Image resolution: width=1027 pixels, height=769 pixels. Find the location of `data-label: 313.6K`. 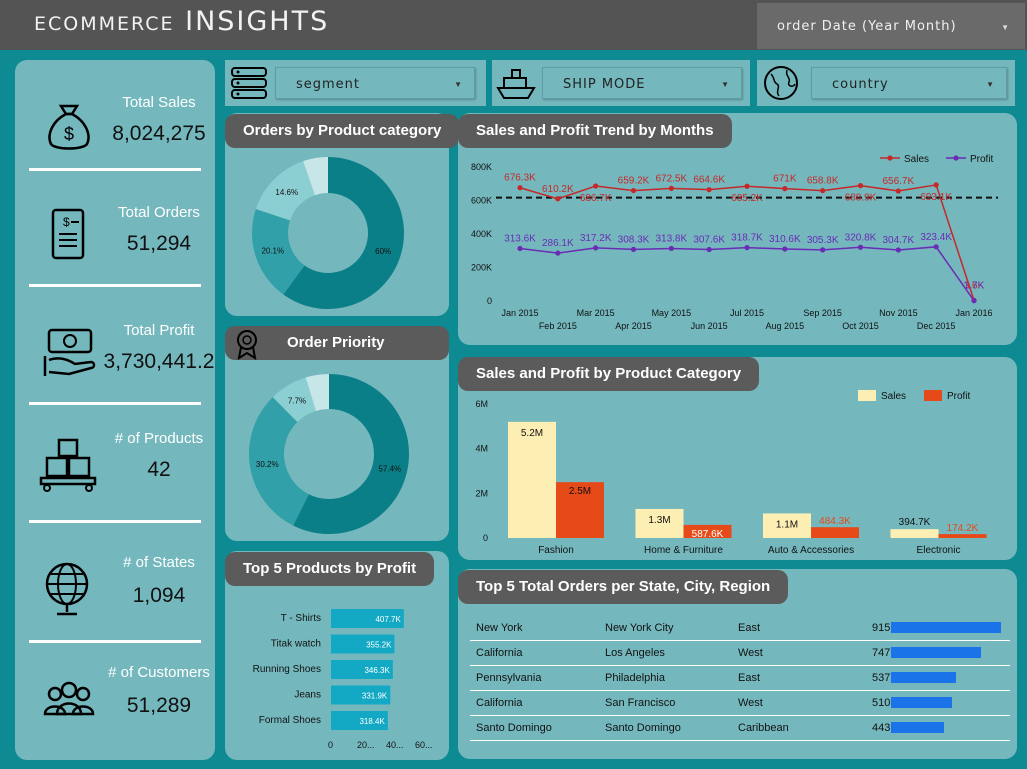

data-label: 313.6K is located at coordinates (520, 238).